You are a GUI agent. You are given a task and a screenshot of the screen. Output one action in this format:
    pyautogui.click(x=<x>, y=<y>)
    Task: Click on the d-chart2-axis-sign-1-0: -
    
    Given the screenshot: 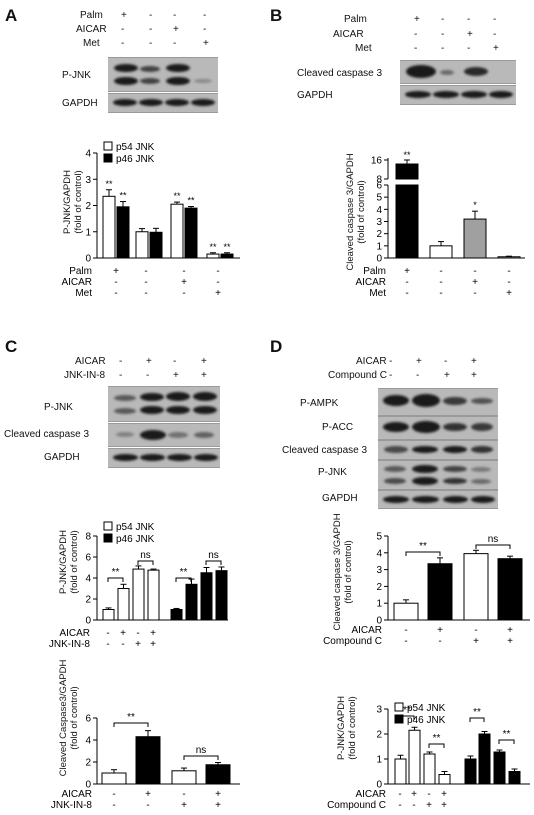 What is the action you would take?
    pyautogui.click(x=399, y=805)
    